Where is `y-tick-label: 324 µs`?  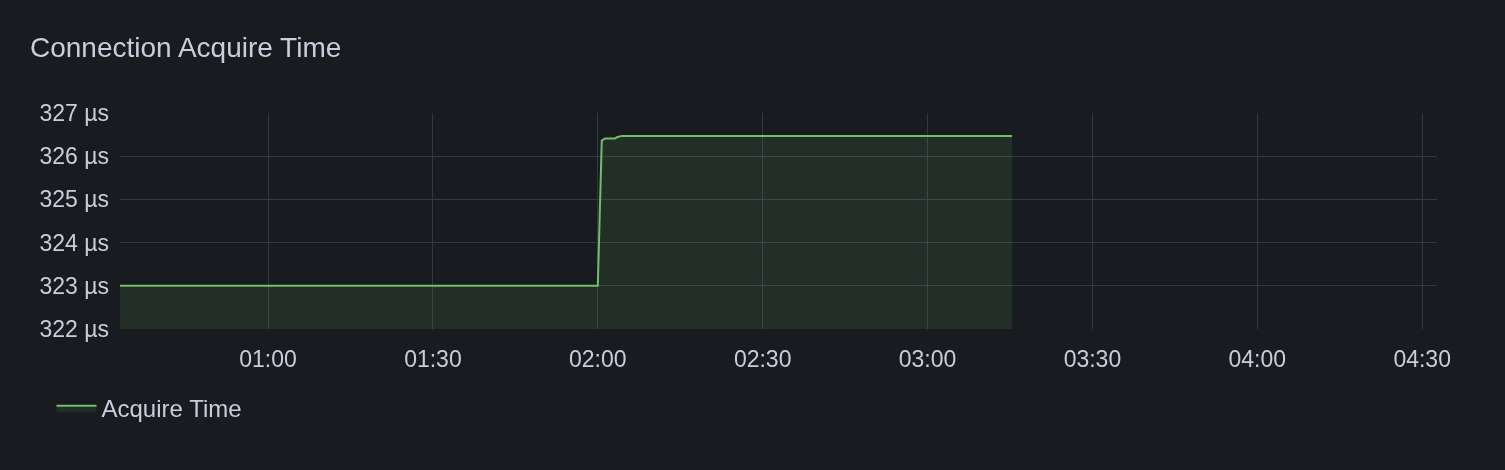
y-tick-label: 324 µs is located at coordinates (74, 242).